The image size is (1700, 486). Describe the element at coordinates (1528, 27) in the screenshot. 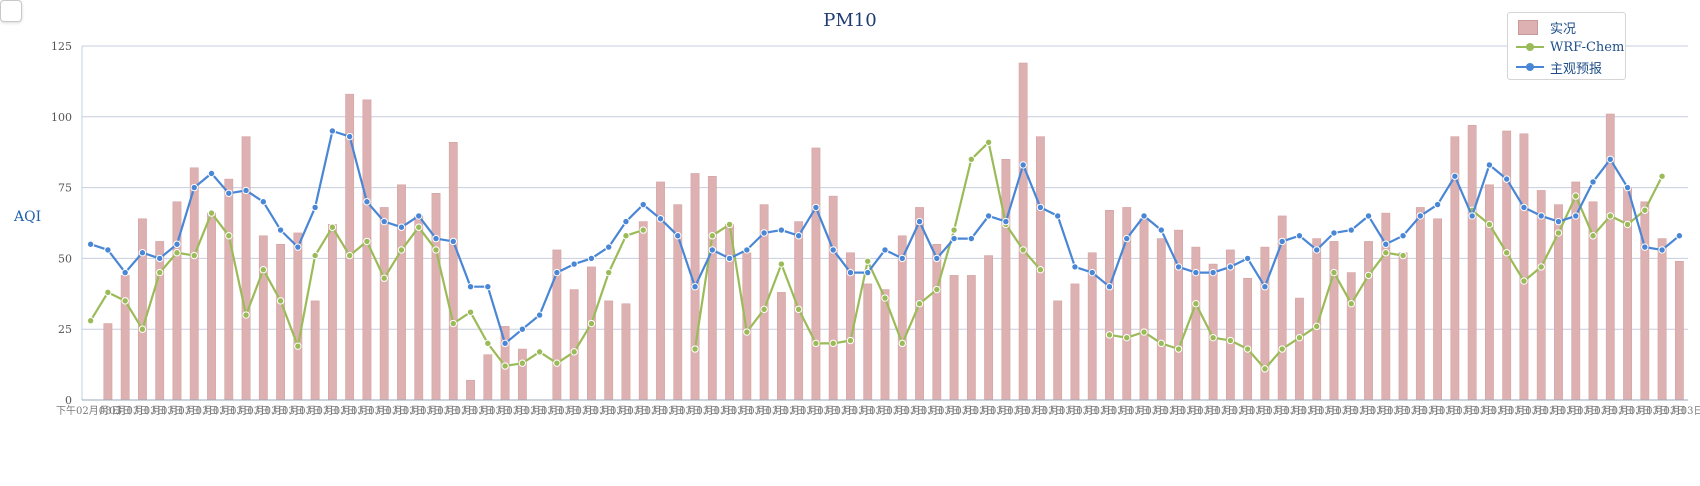

I see `bar-swatch-icon` at that location.